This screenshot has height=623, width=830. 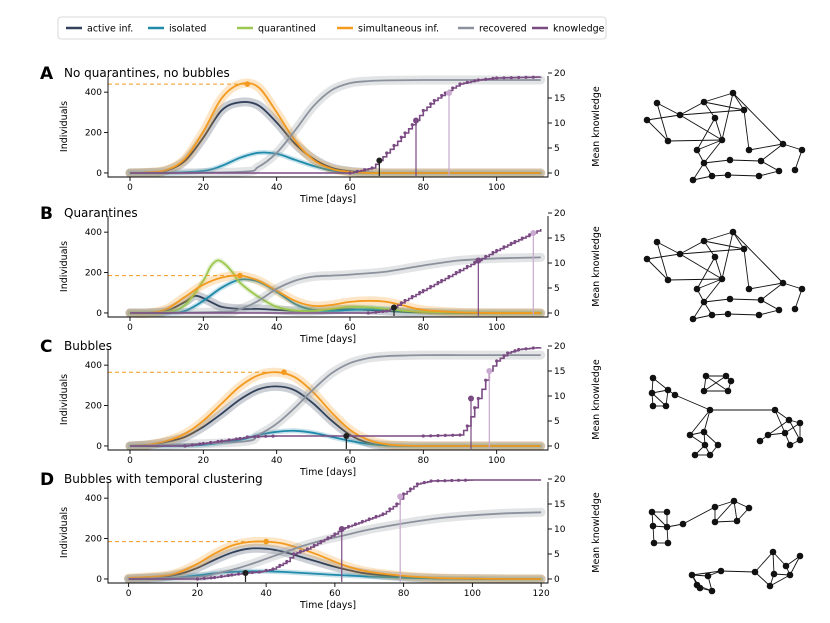 What do you see at coordinates (46, 347) in the screenshot?
I see `panel-letter: C` at bounding box center [46, 347].